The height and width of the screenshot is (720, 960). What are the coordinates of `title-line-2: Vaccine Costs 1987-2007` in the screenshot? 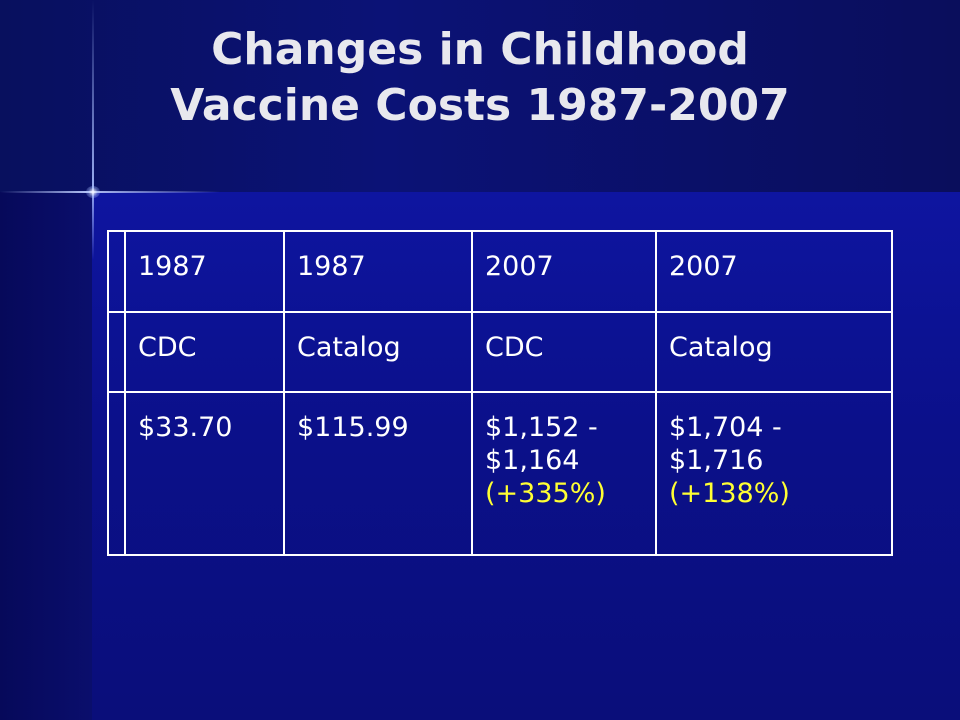 It's located at (480, 105).